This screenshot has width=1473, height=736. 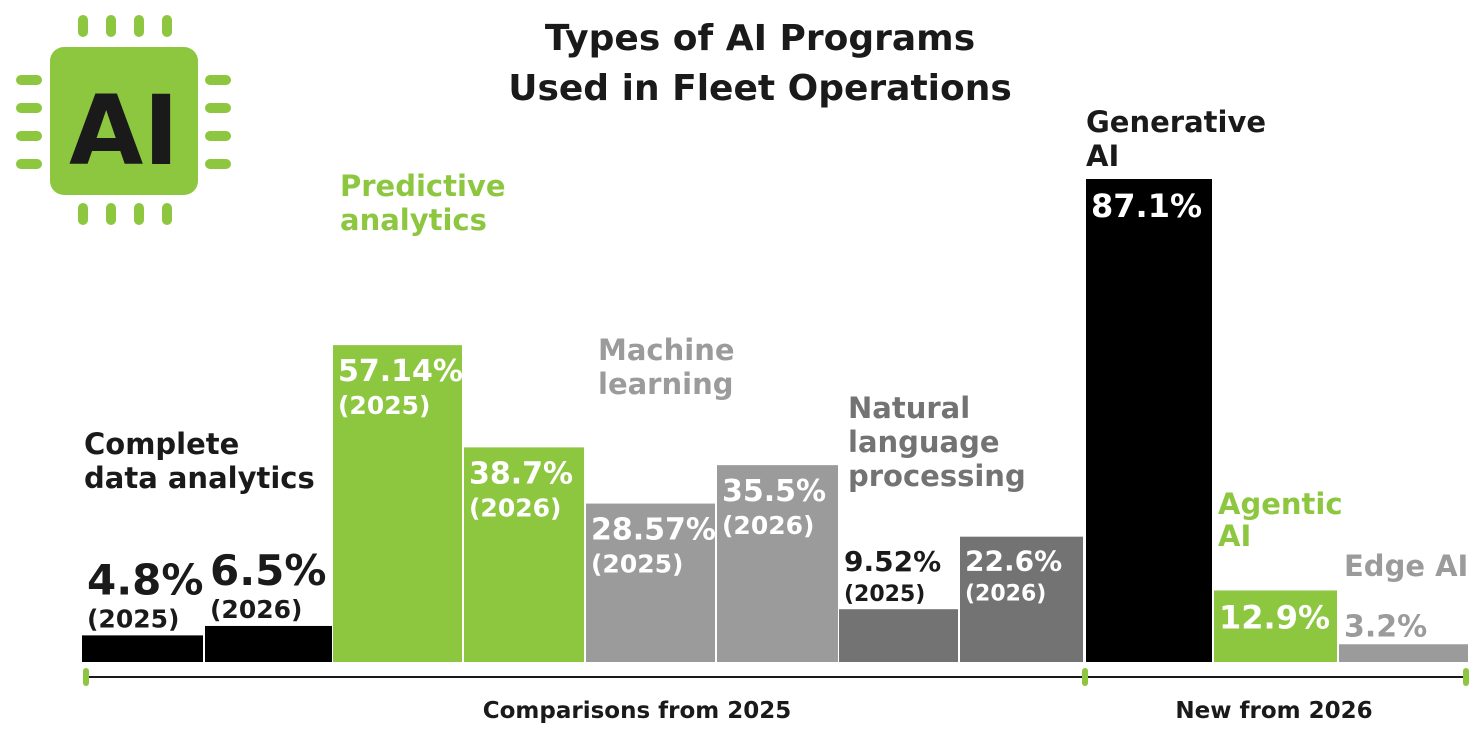 I want to click on value-label-2-1: 35.5%, so click(x=774, y=491).